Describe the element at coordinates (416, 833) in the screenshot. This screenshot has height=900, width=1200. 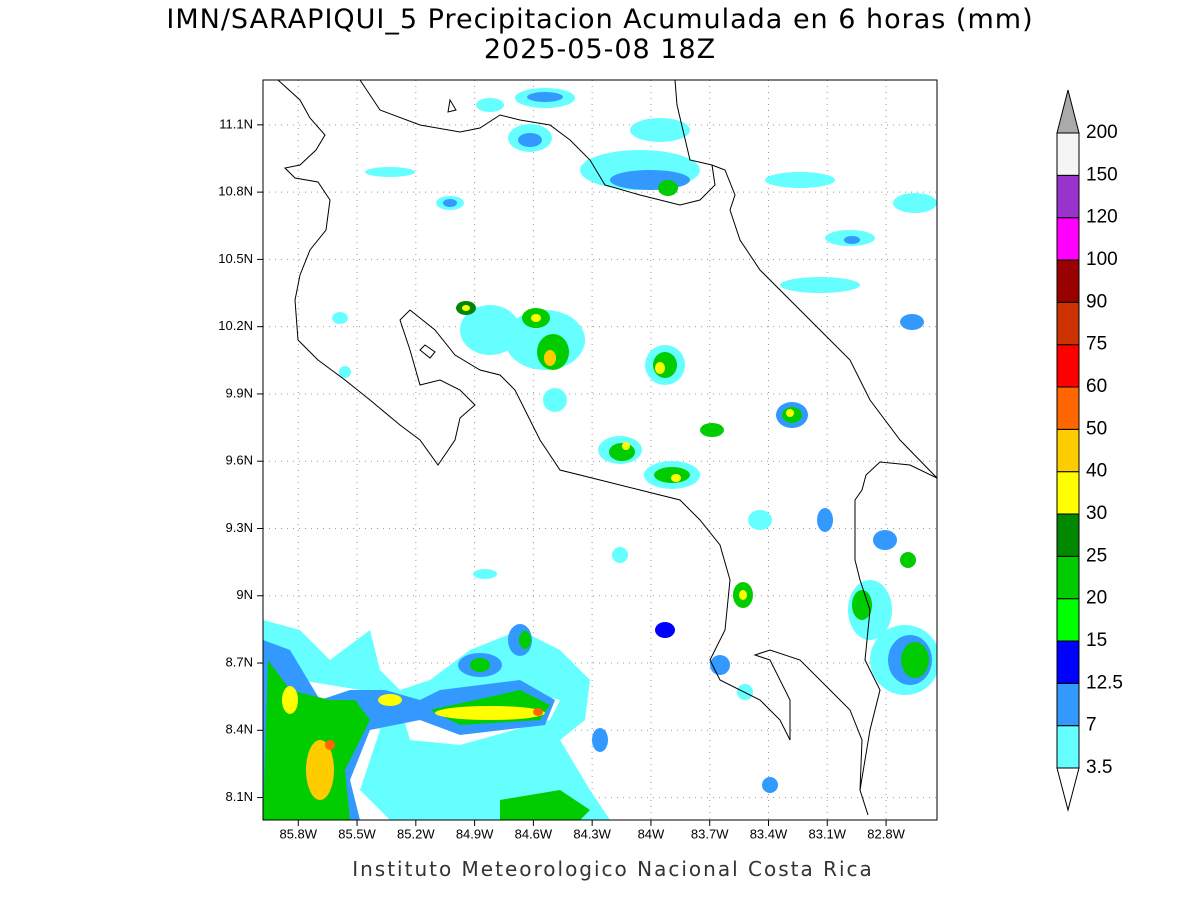
I see `x-tick-label: 85.2W` at that location.